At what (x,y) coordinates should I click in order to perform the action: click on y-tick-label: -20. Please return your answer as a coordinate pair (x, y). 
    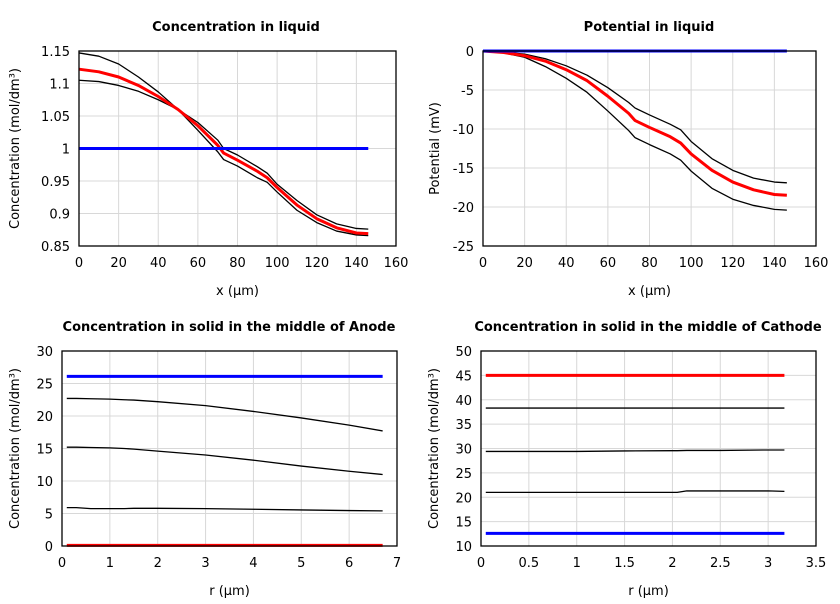
    Looking at the image, I should click on (463, 208).